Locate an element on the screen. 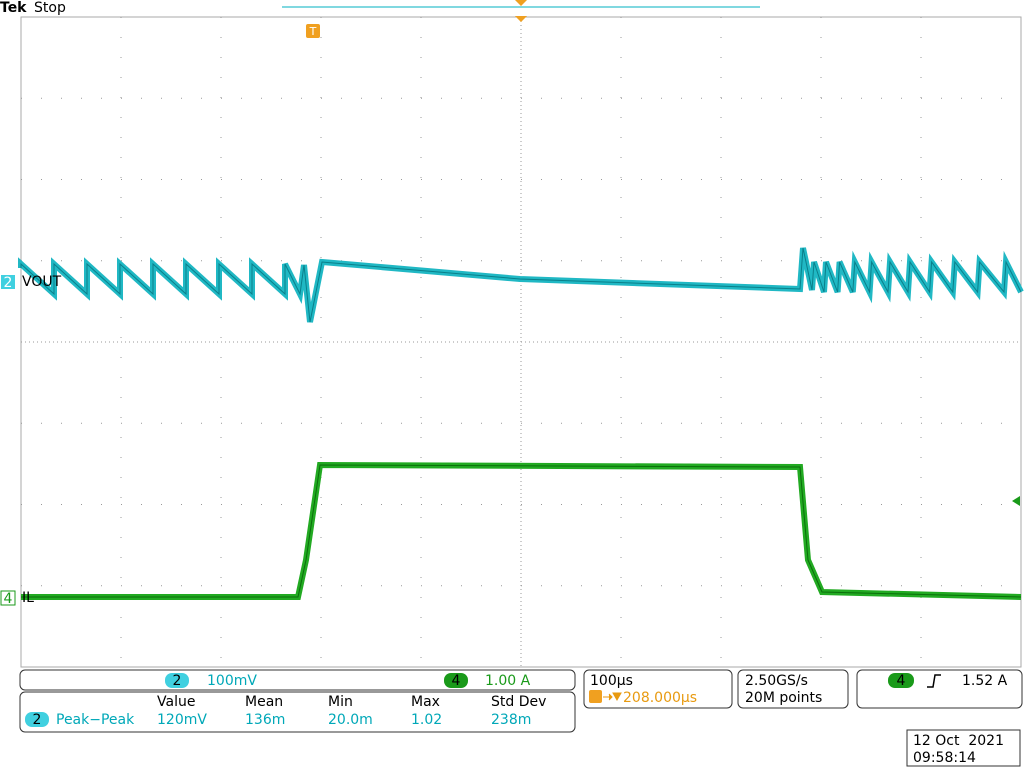 This screenshot has width=1024, height=772. trigger-marker: T is located at coordinates (313, 31).